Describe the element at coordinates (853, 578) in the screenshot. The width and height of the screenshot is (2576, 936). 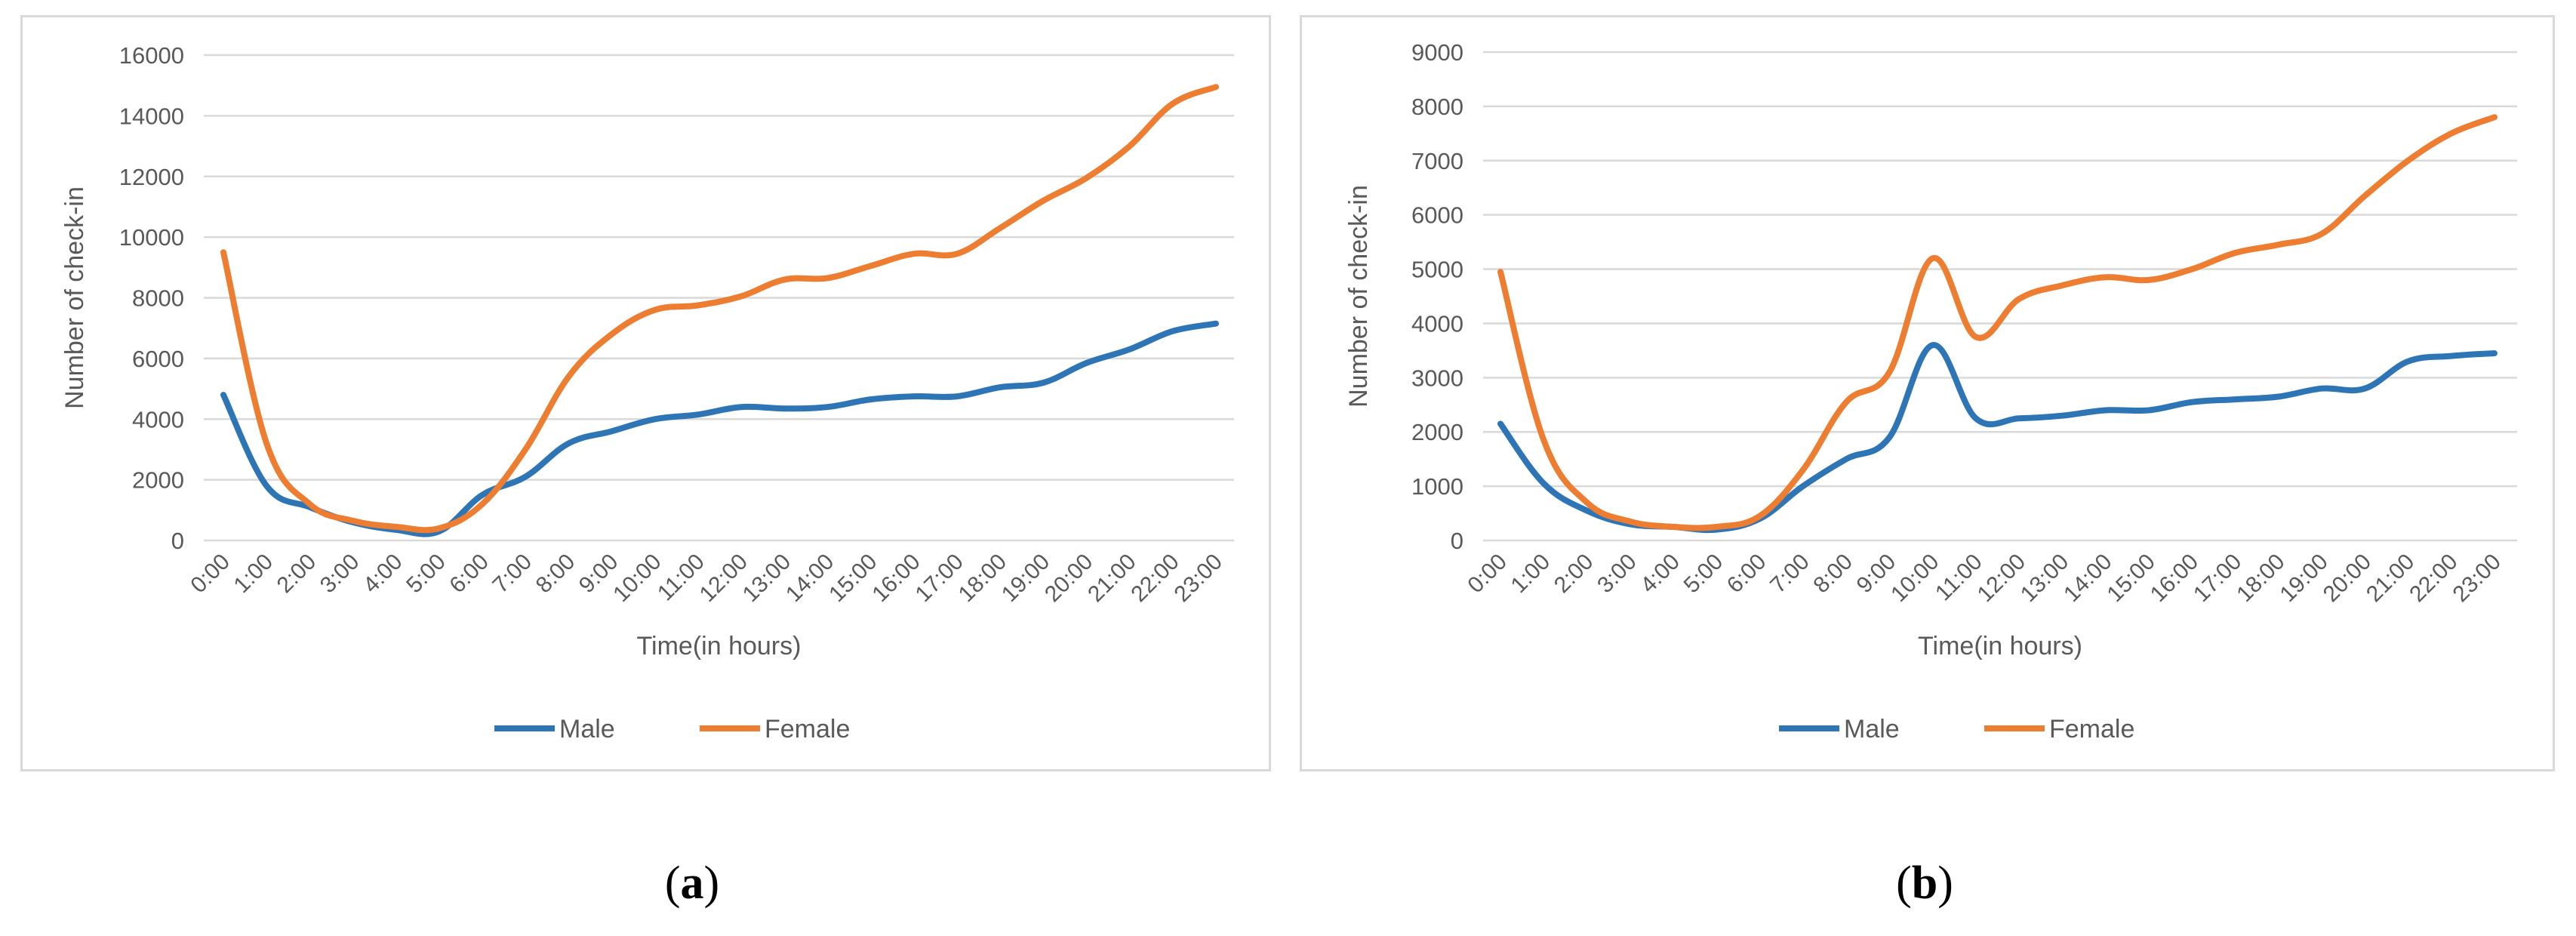
I see `chart-a-x-tick-label: 15:00` at that location.